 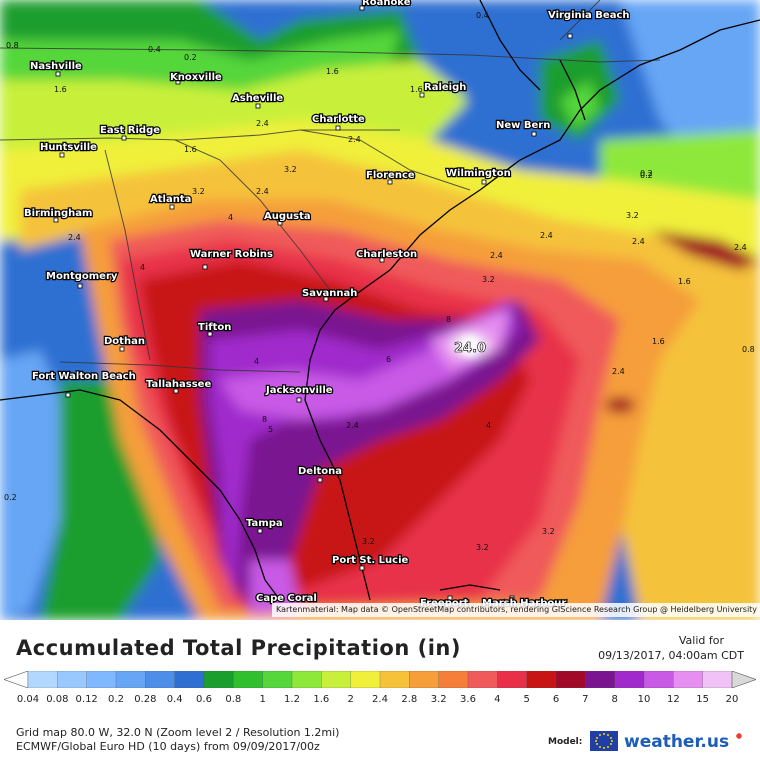 What do you see at coordinates (292, 699) in the screenshot?
I see `scale-tick-label: 1.2` at bounding box center [292, 699].